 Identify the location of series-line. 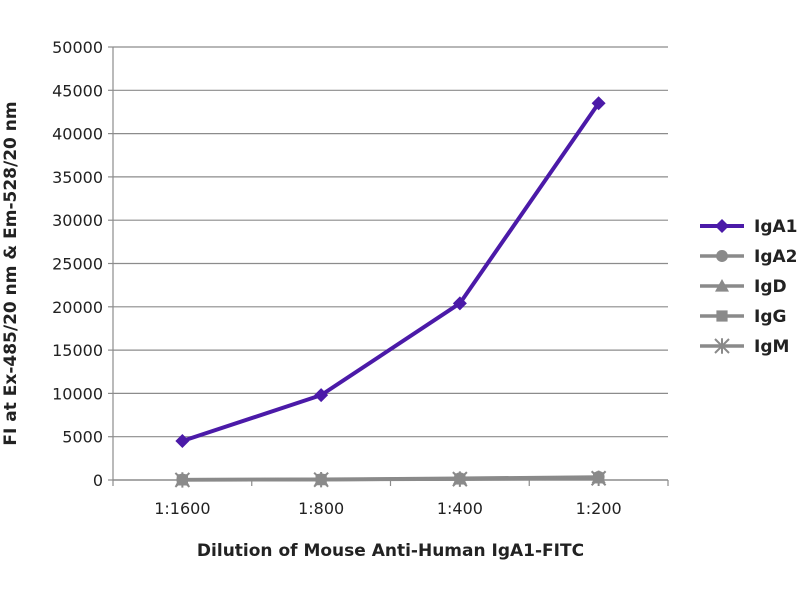
(390, 479).